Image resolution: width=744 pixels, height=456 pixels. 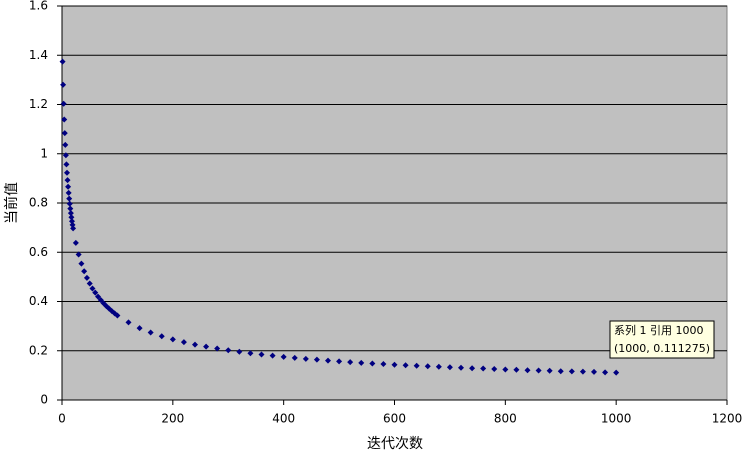 I want to click on tooltip-text: 系列 1 引用 1000, so click(x=658, y=330).